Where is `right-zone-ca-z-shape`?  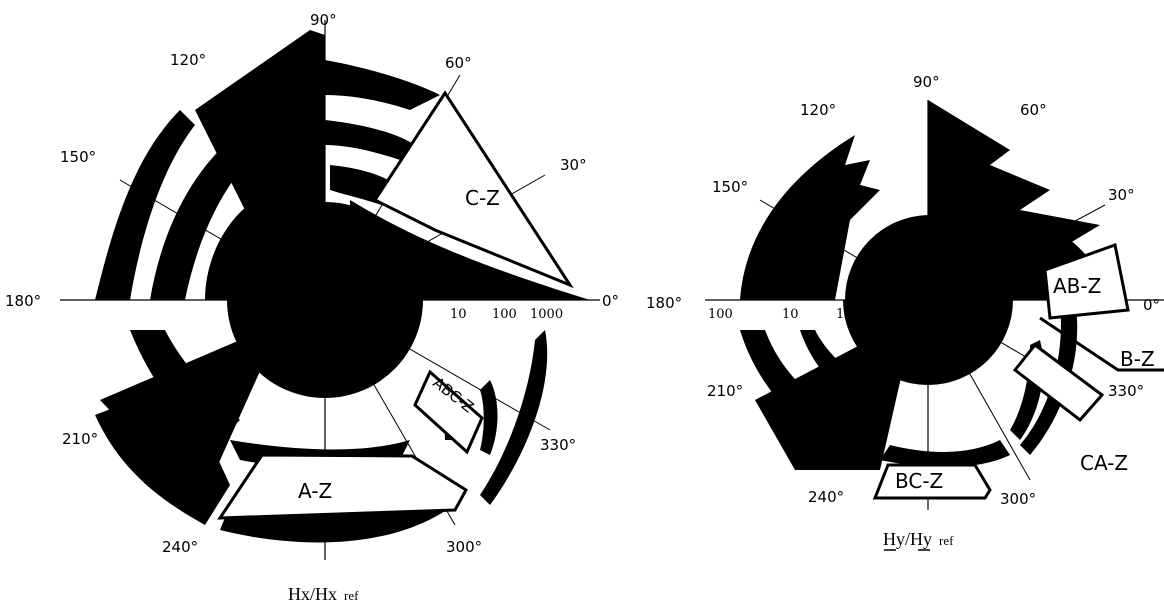 right-zone-ca-z-shape is located at coordinates (1058, 382).